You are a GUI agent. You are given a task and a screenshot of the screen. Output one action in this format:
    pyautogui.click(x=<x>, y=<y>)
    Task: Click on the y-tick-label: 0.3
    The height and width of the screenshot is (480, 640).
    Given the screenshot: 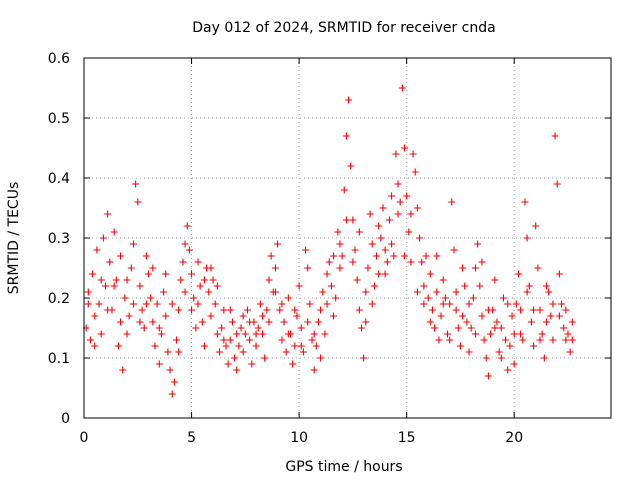 What is the action you would take?
    pyautogui.click(x=59, y=239)
    